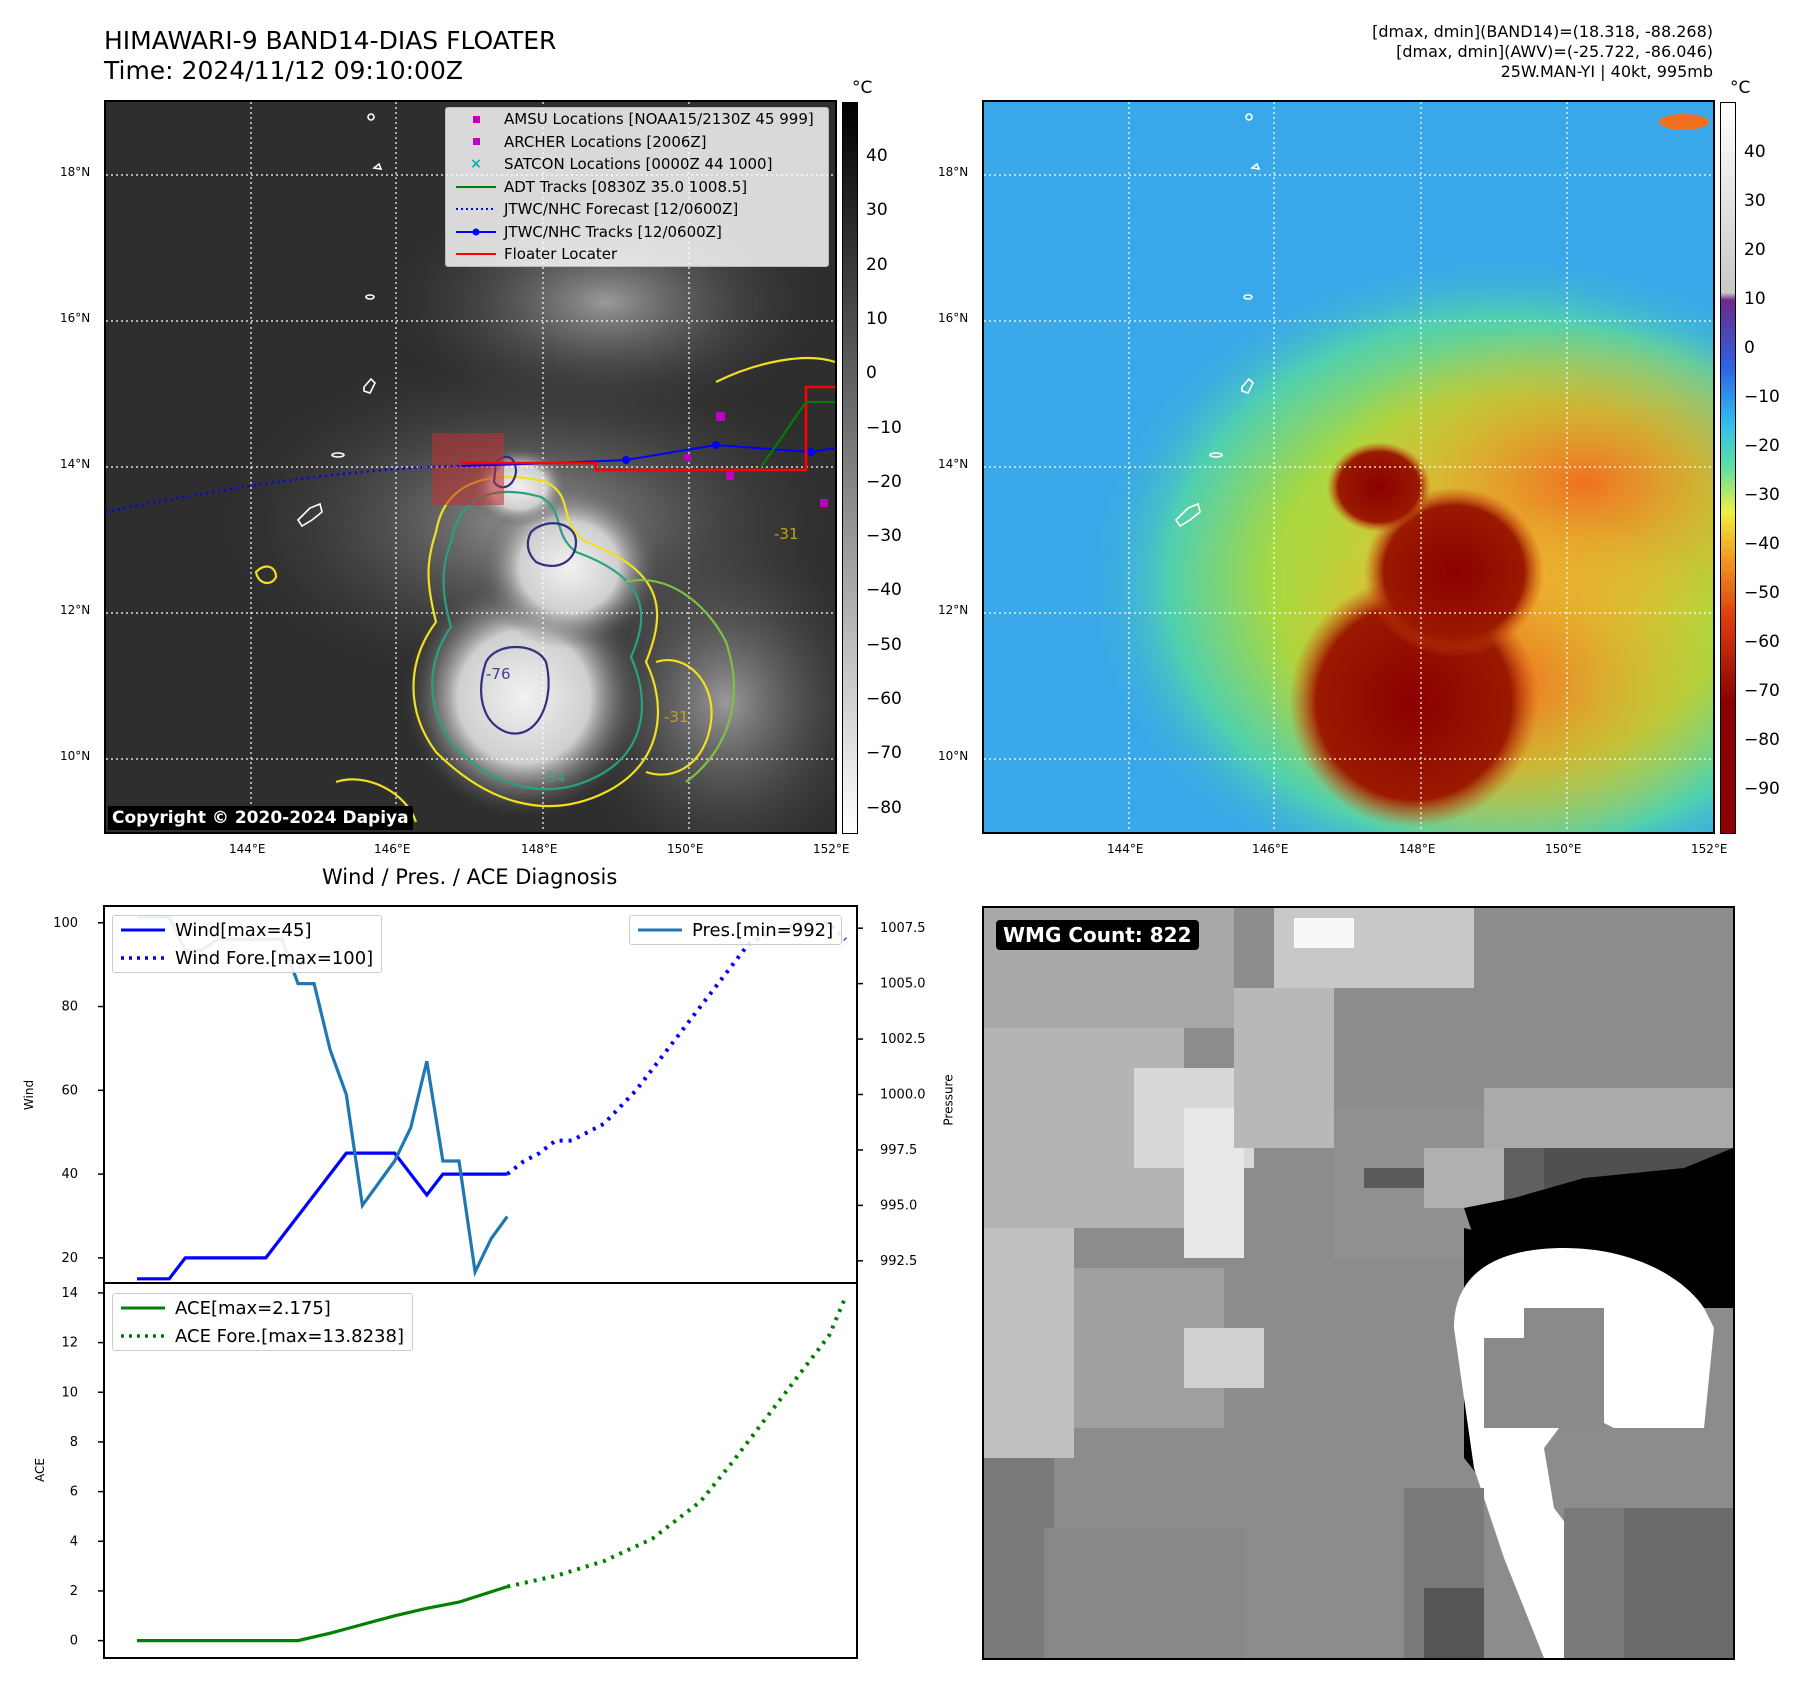 Image resolution: width=1797 pixels, height=1690 pixels. Describe the element at coordinates (786, 534) in the screenshot. I see `contour-label-31b: -31` at that location.